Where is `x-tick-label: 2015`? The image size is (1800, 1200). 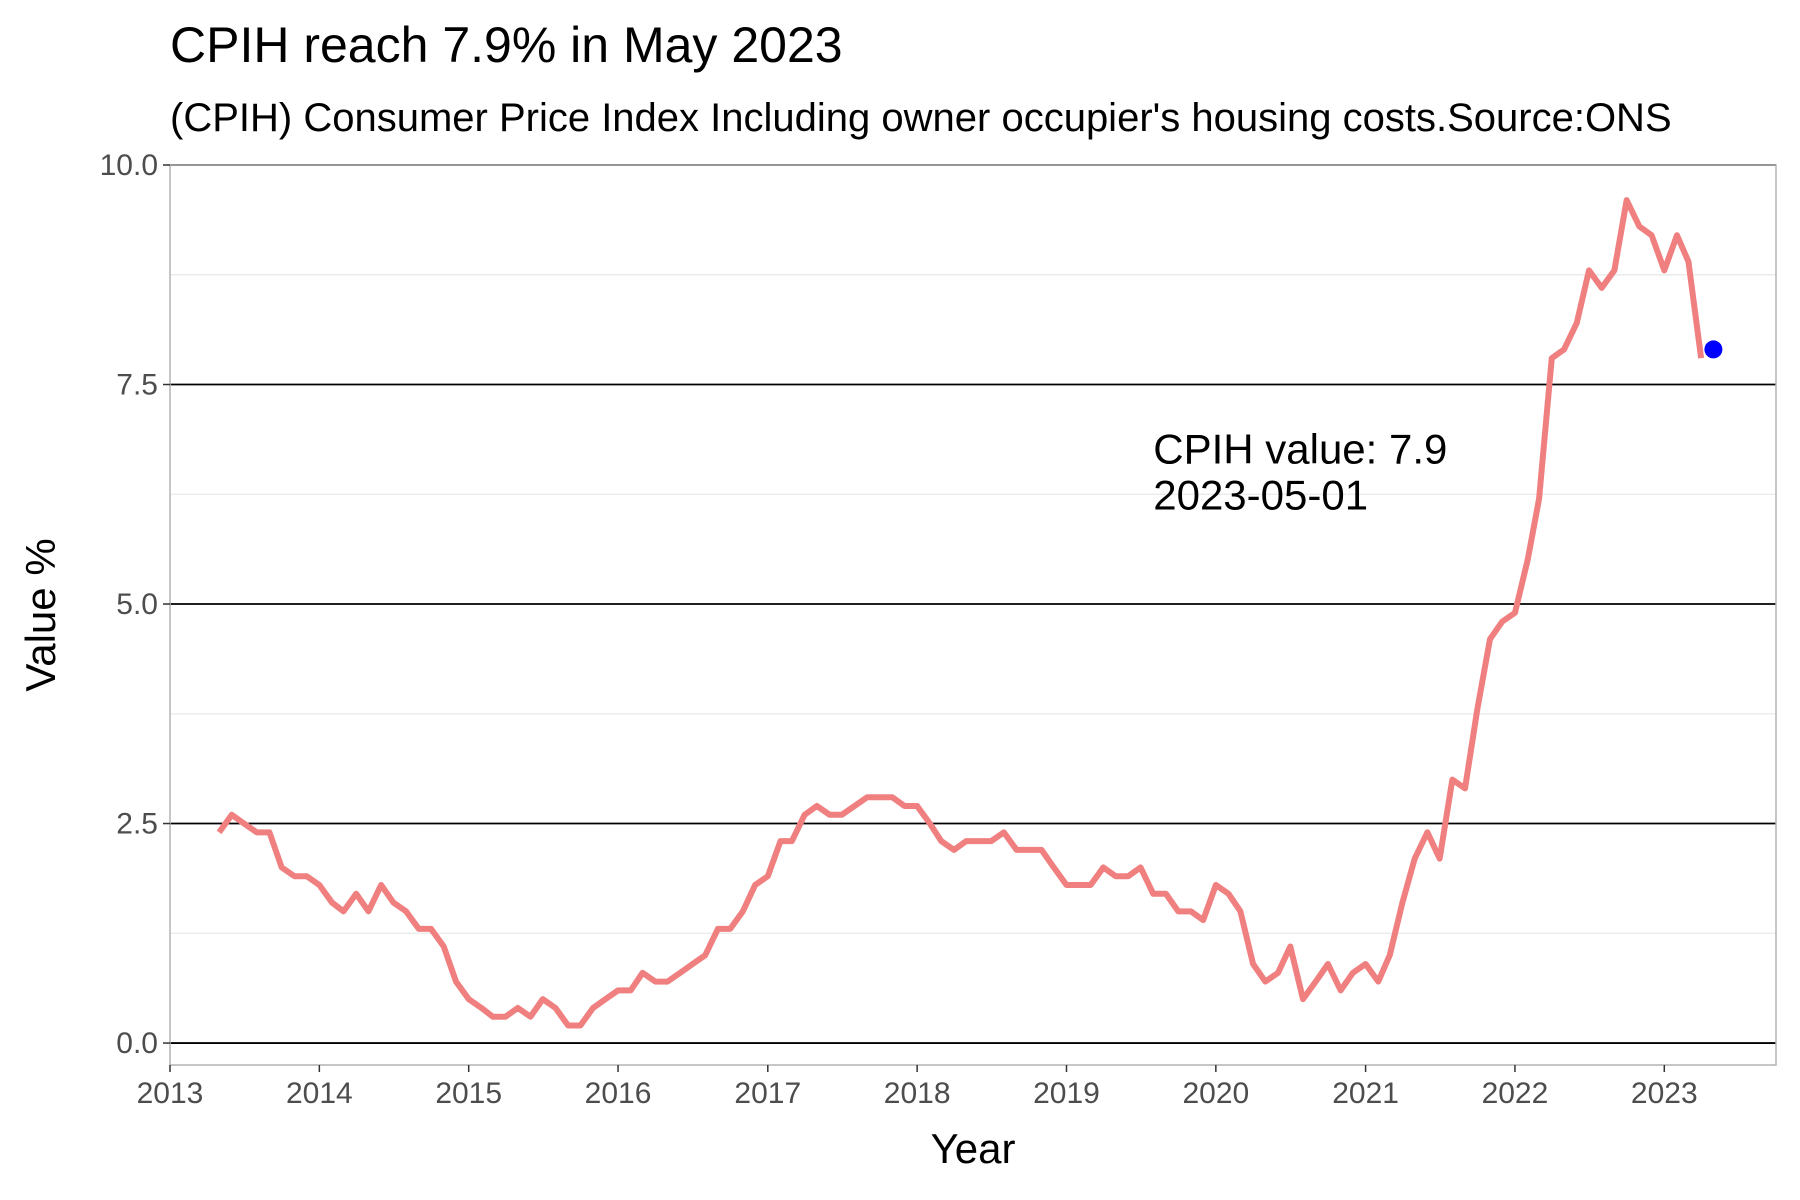
x-tick-label: 2015 is located at coordinates (468, 1093).